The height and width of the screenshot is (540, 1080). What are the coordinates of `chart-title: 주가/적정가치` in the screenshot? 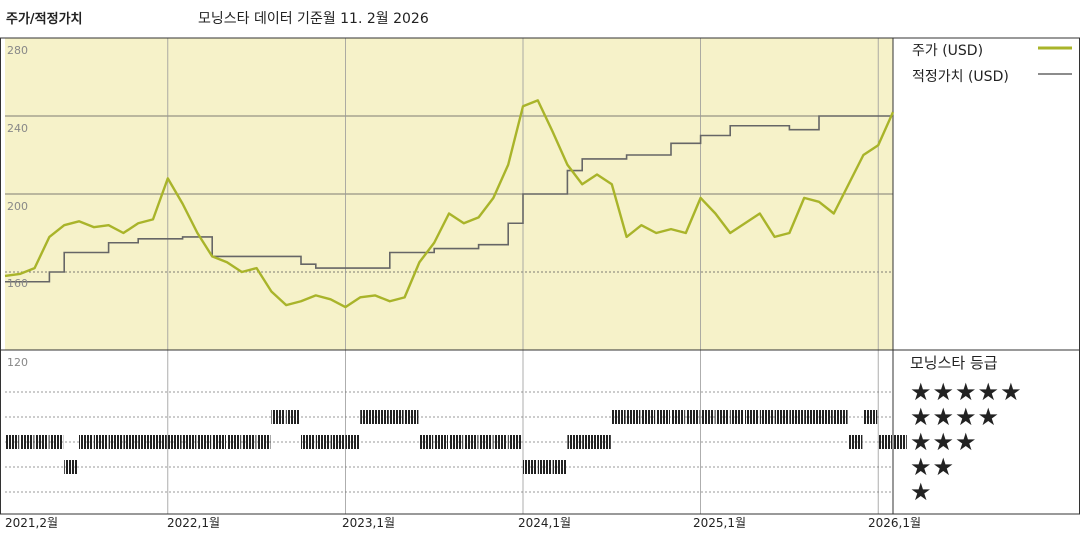 It's located at (44, 19).